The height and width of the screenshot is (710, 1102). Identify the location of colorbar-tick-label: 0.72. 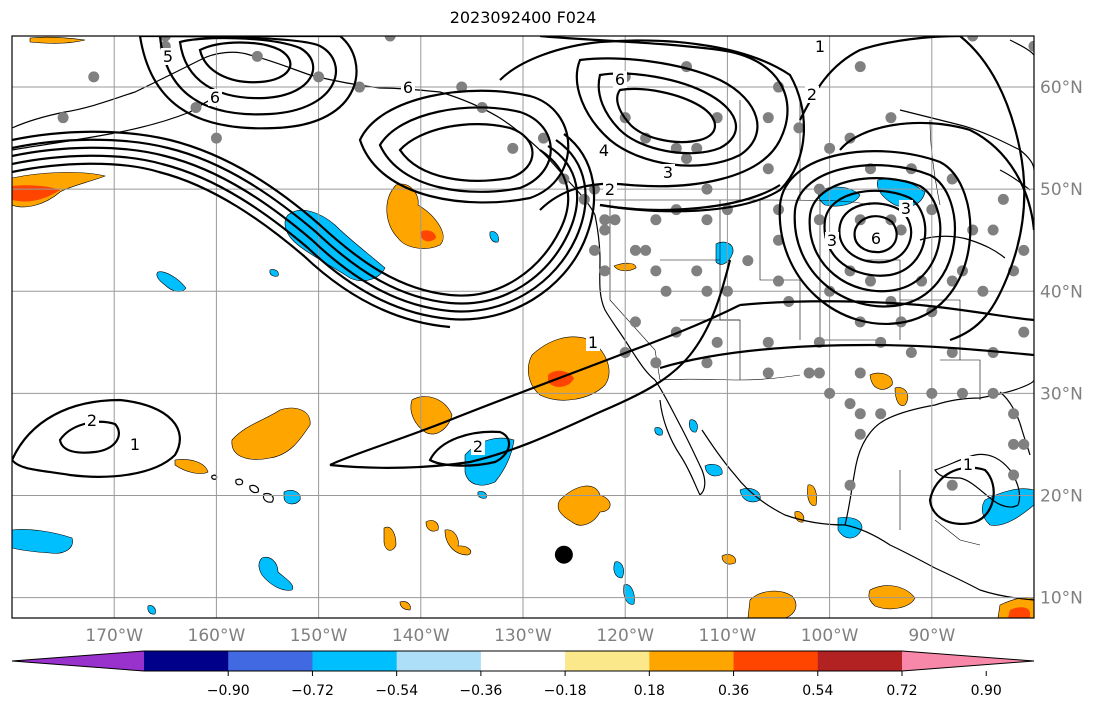
(901, 691).